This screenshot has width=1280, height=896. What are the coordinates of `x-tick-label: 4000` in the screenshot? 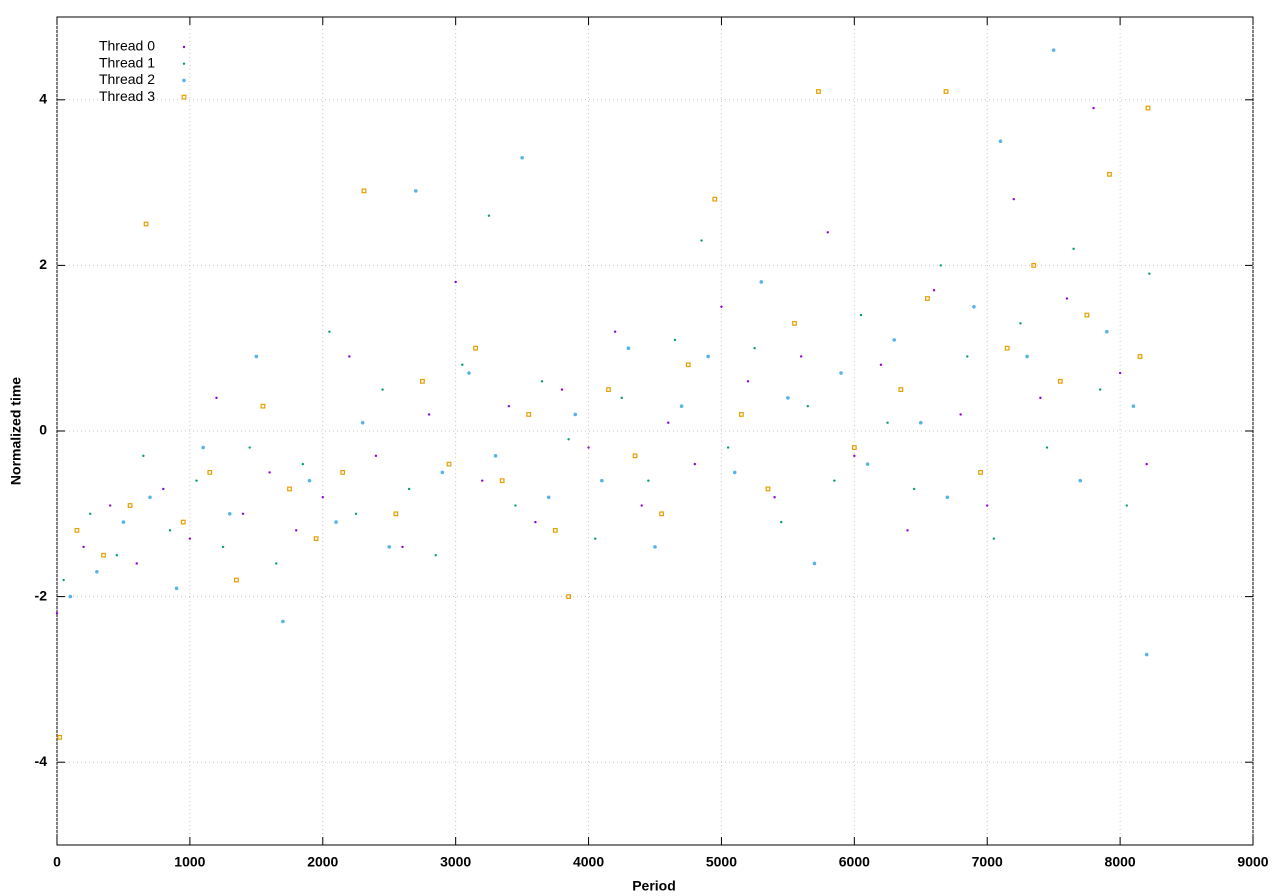 It's located at (588, 862).